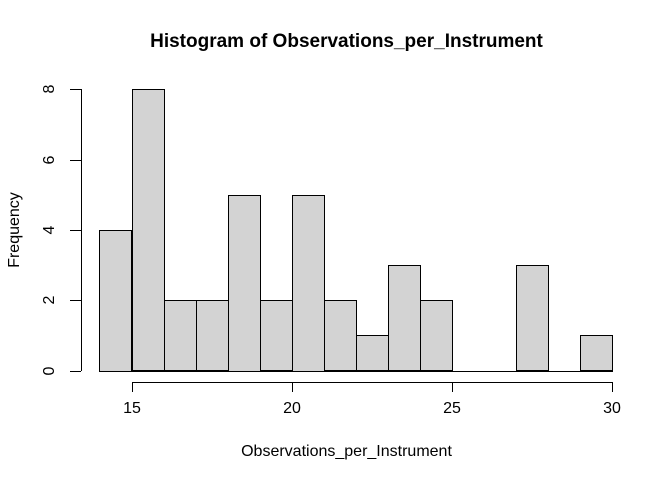 Image resolution: width=672 pixels, height=480 pixels. What do you see at coordinates (452, 408) in the screenshot?
I see `x-tick-label: 25` at bounding box center [452, 408].